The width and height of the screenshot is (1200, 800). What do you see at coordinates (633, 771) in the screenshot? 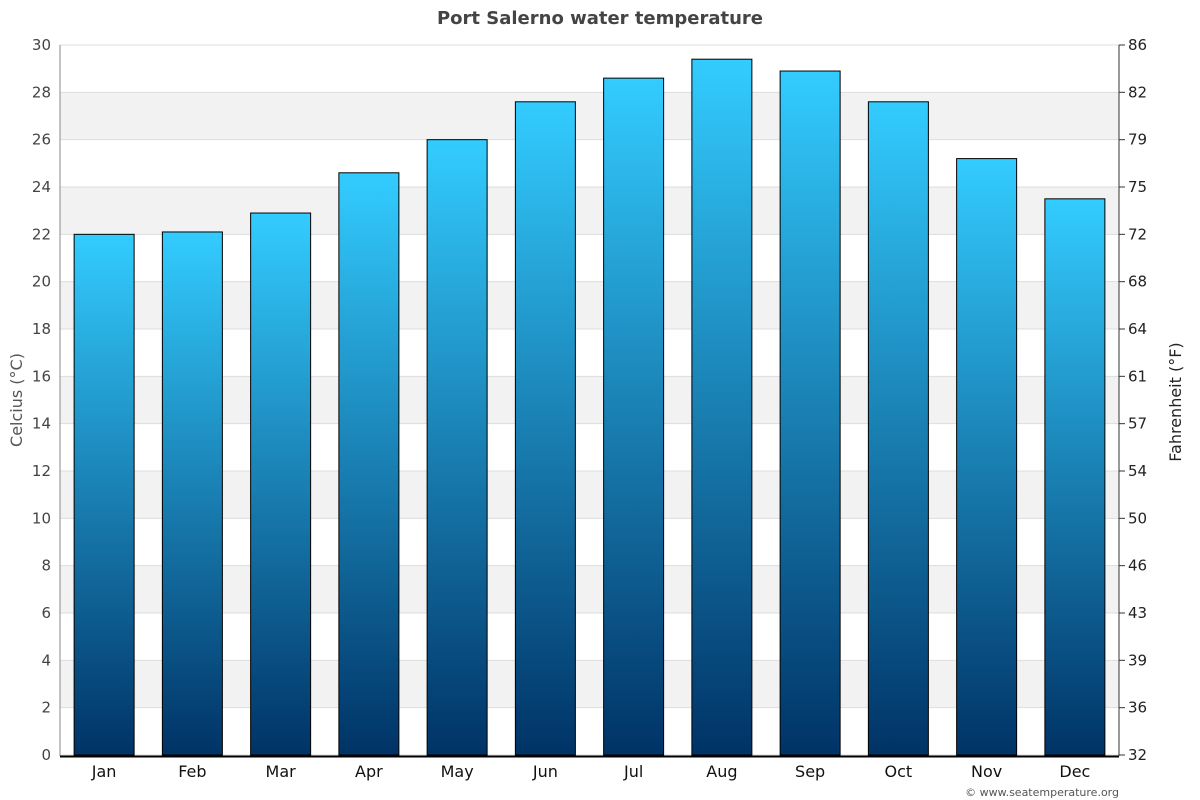
I see `x-tick-label: Jul` at bounding box center [633, 771].